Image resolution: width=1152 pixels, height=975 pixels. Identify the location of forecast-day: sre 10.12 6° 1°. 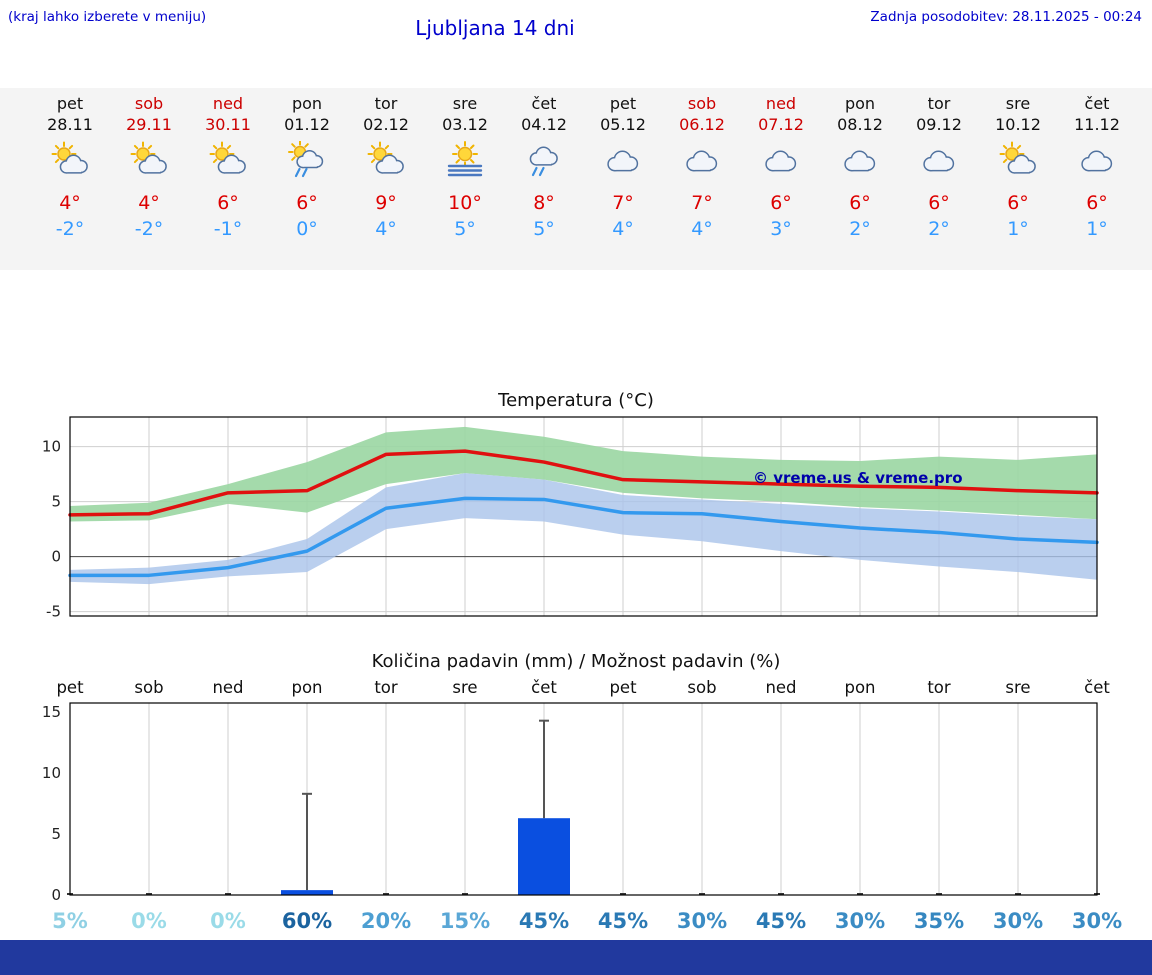
(1018, 165).